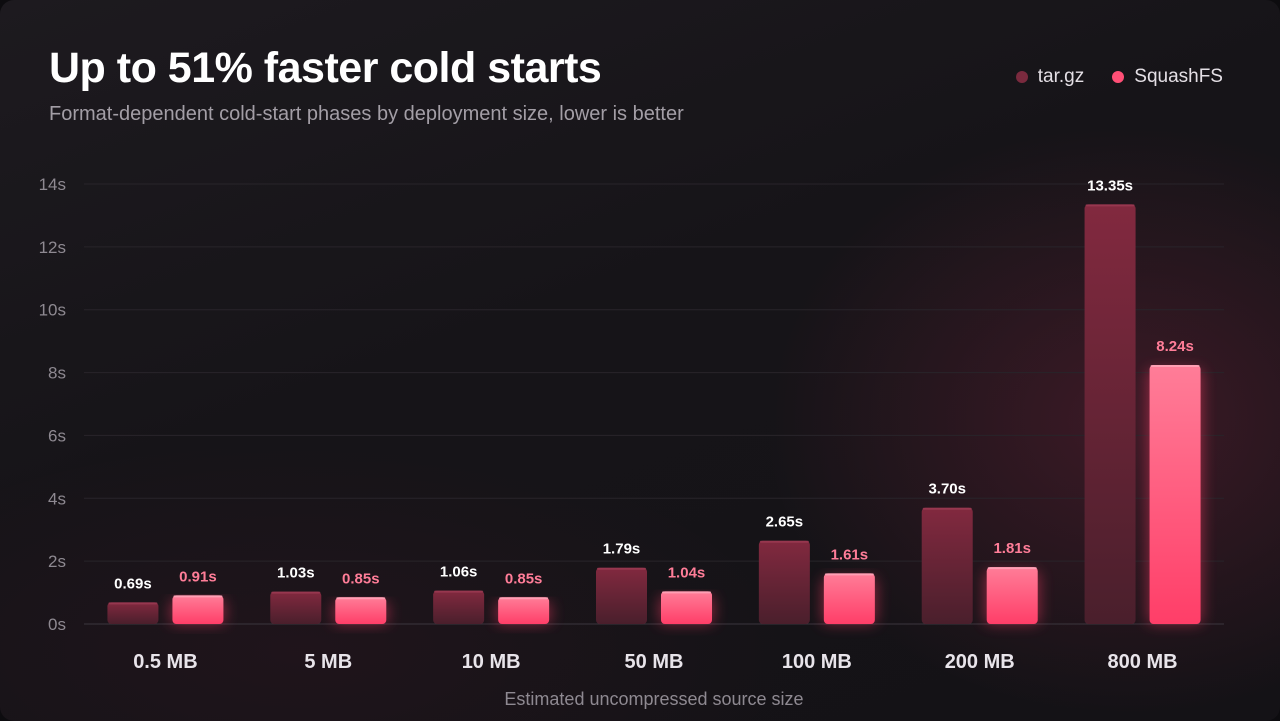 The height and width of the screenshot is (721, 1280). Describe the element at coordinates (325, 68) in the screenshot. I see `chart-title: Up to 51% faster cold starts` at that location.